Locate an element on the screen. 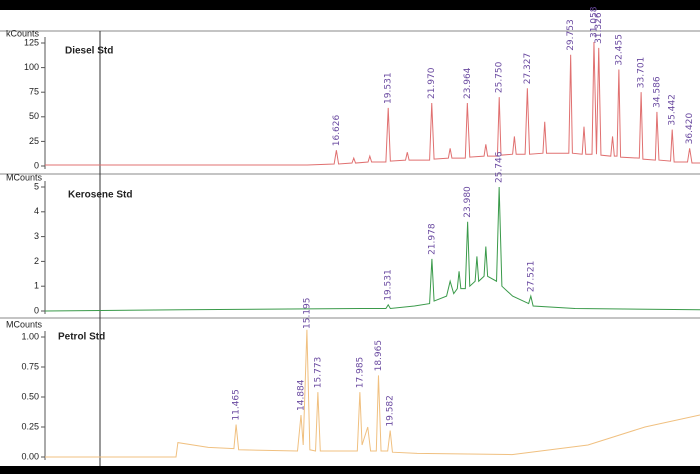  peak-label: 15.195 is located at coordinates (307, 314).